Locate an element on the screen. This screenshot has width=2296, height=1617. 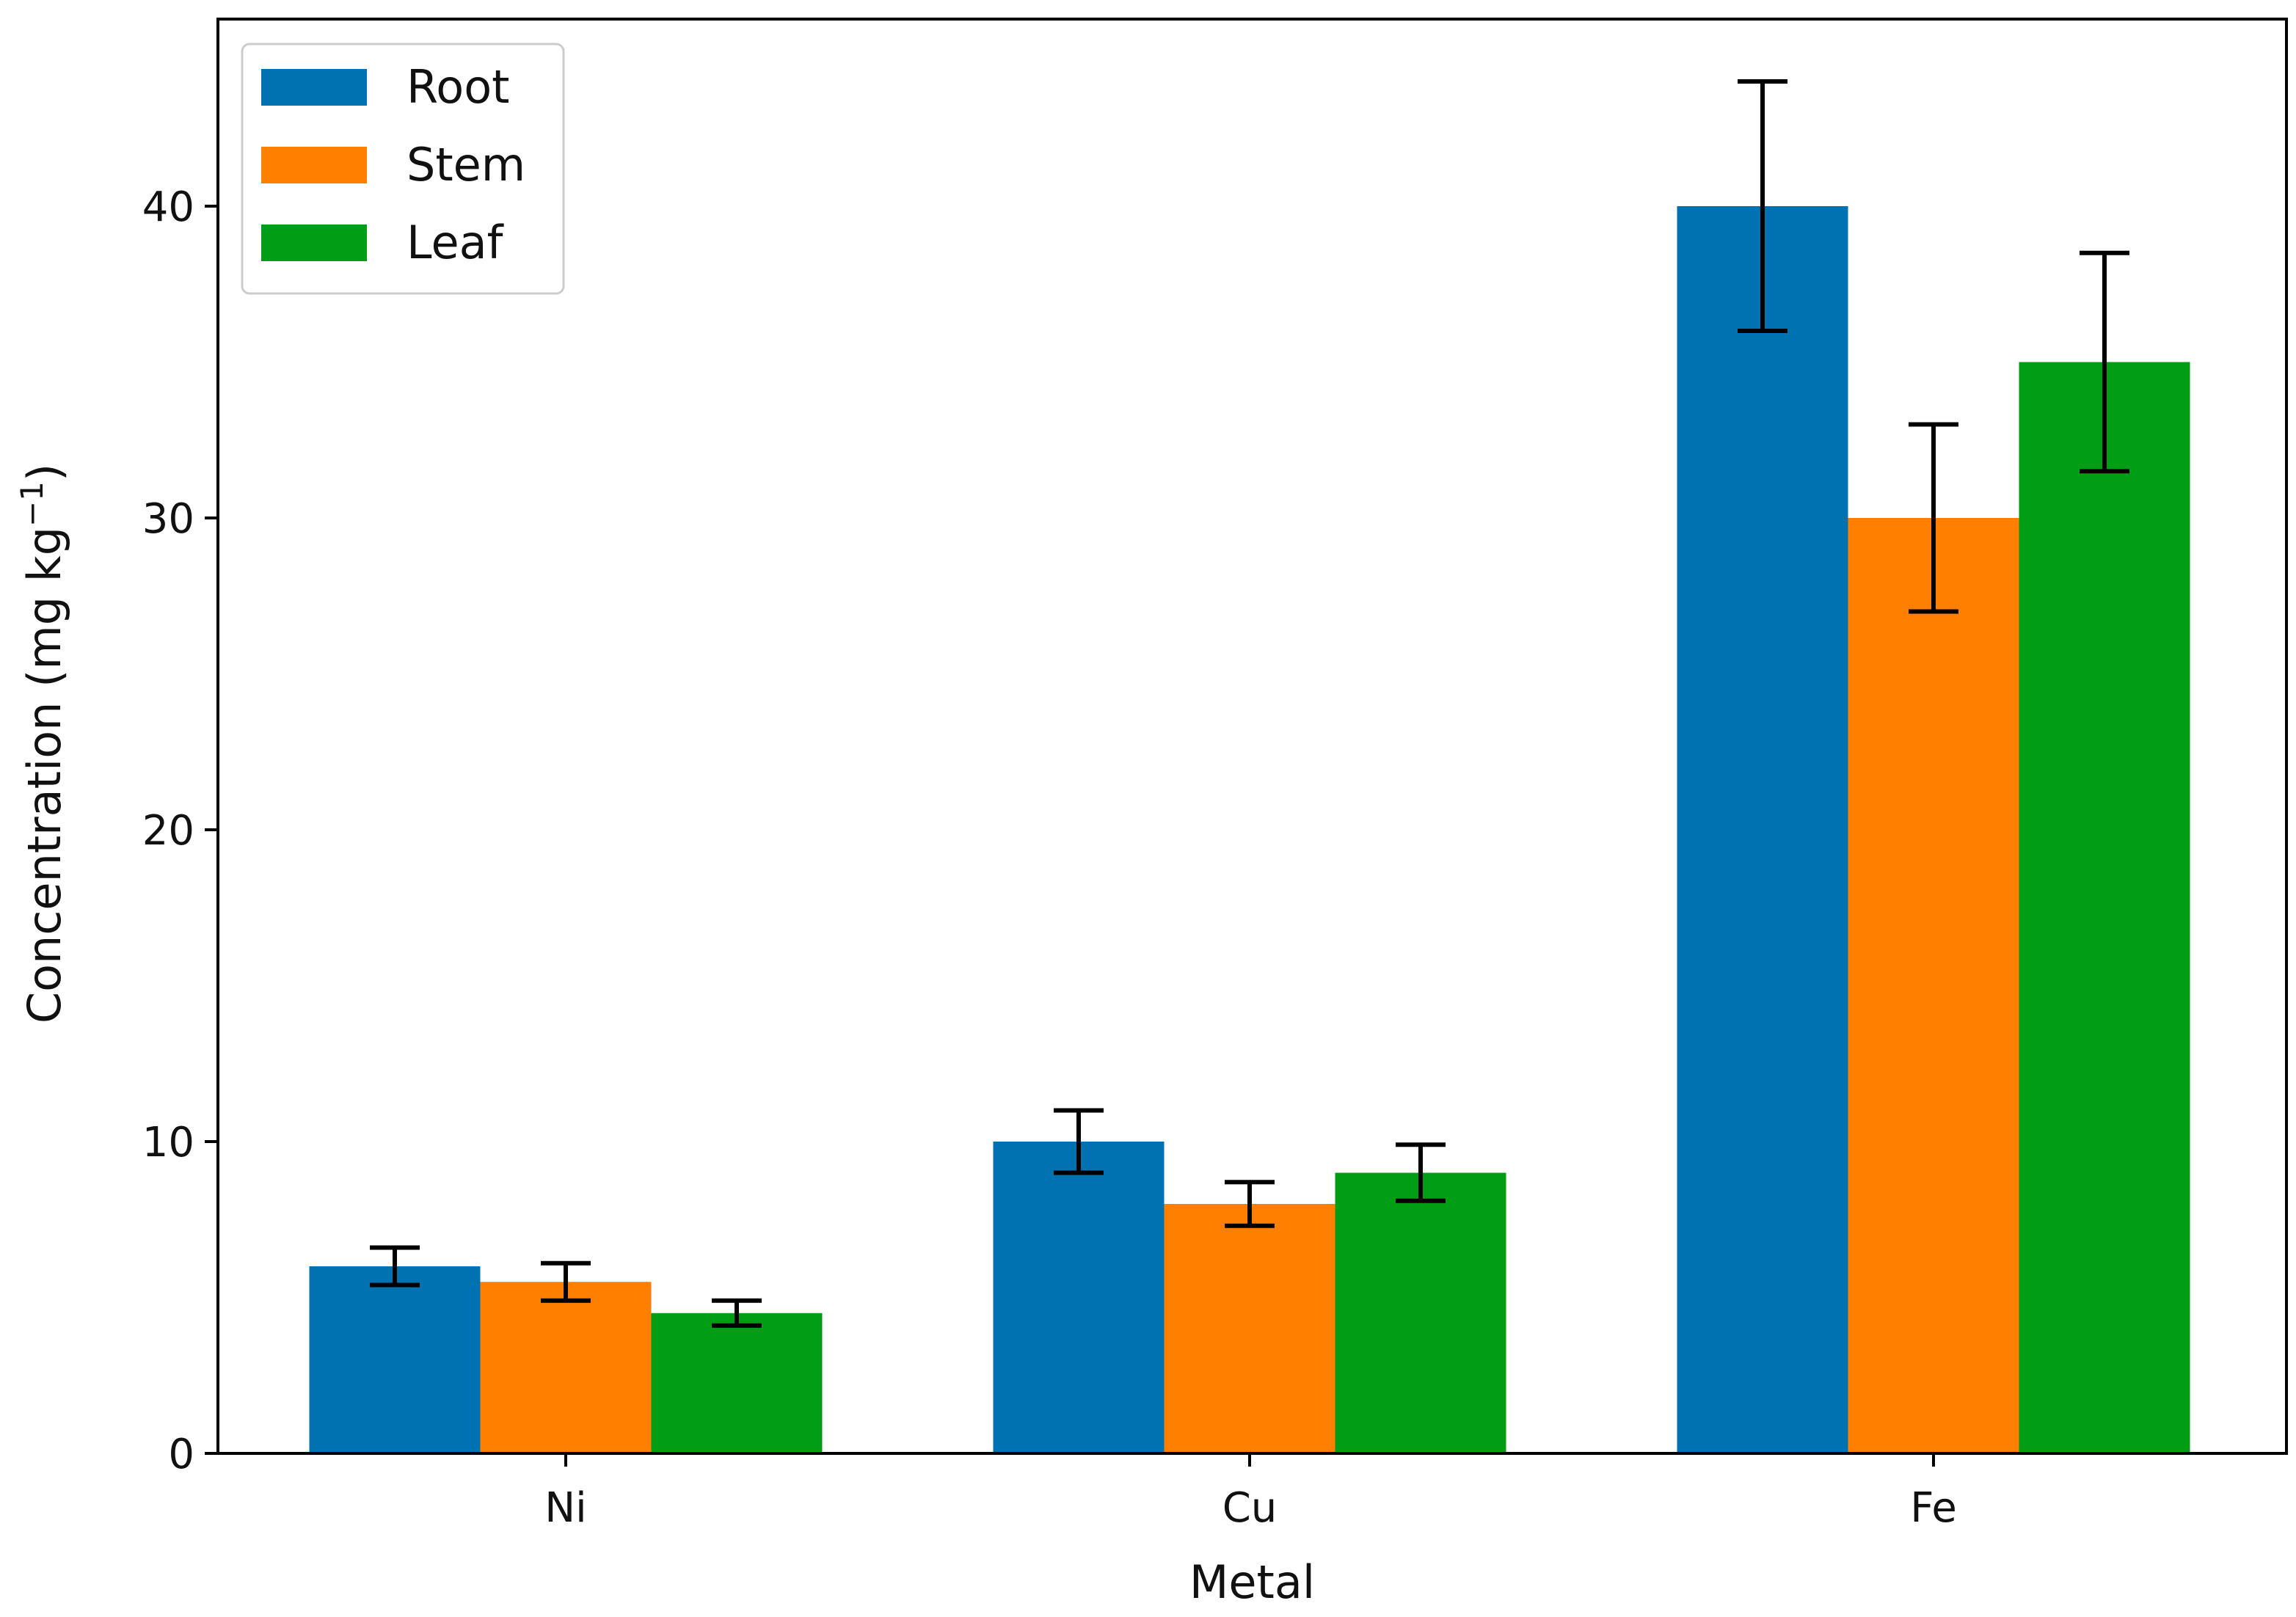
bar-root-cu is located at coordinates (1079, 1297).